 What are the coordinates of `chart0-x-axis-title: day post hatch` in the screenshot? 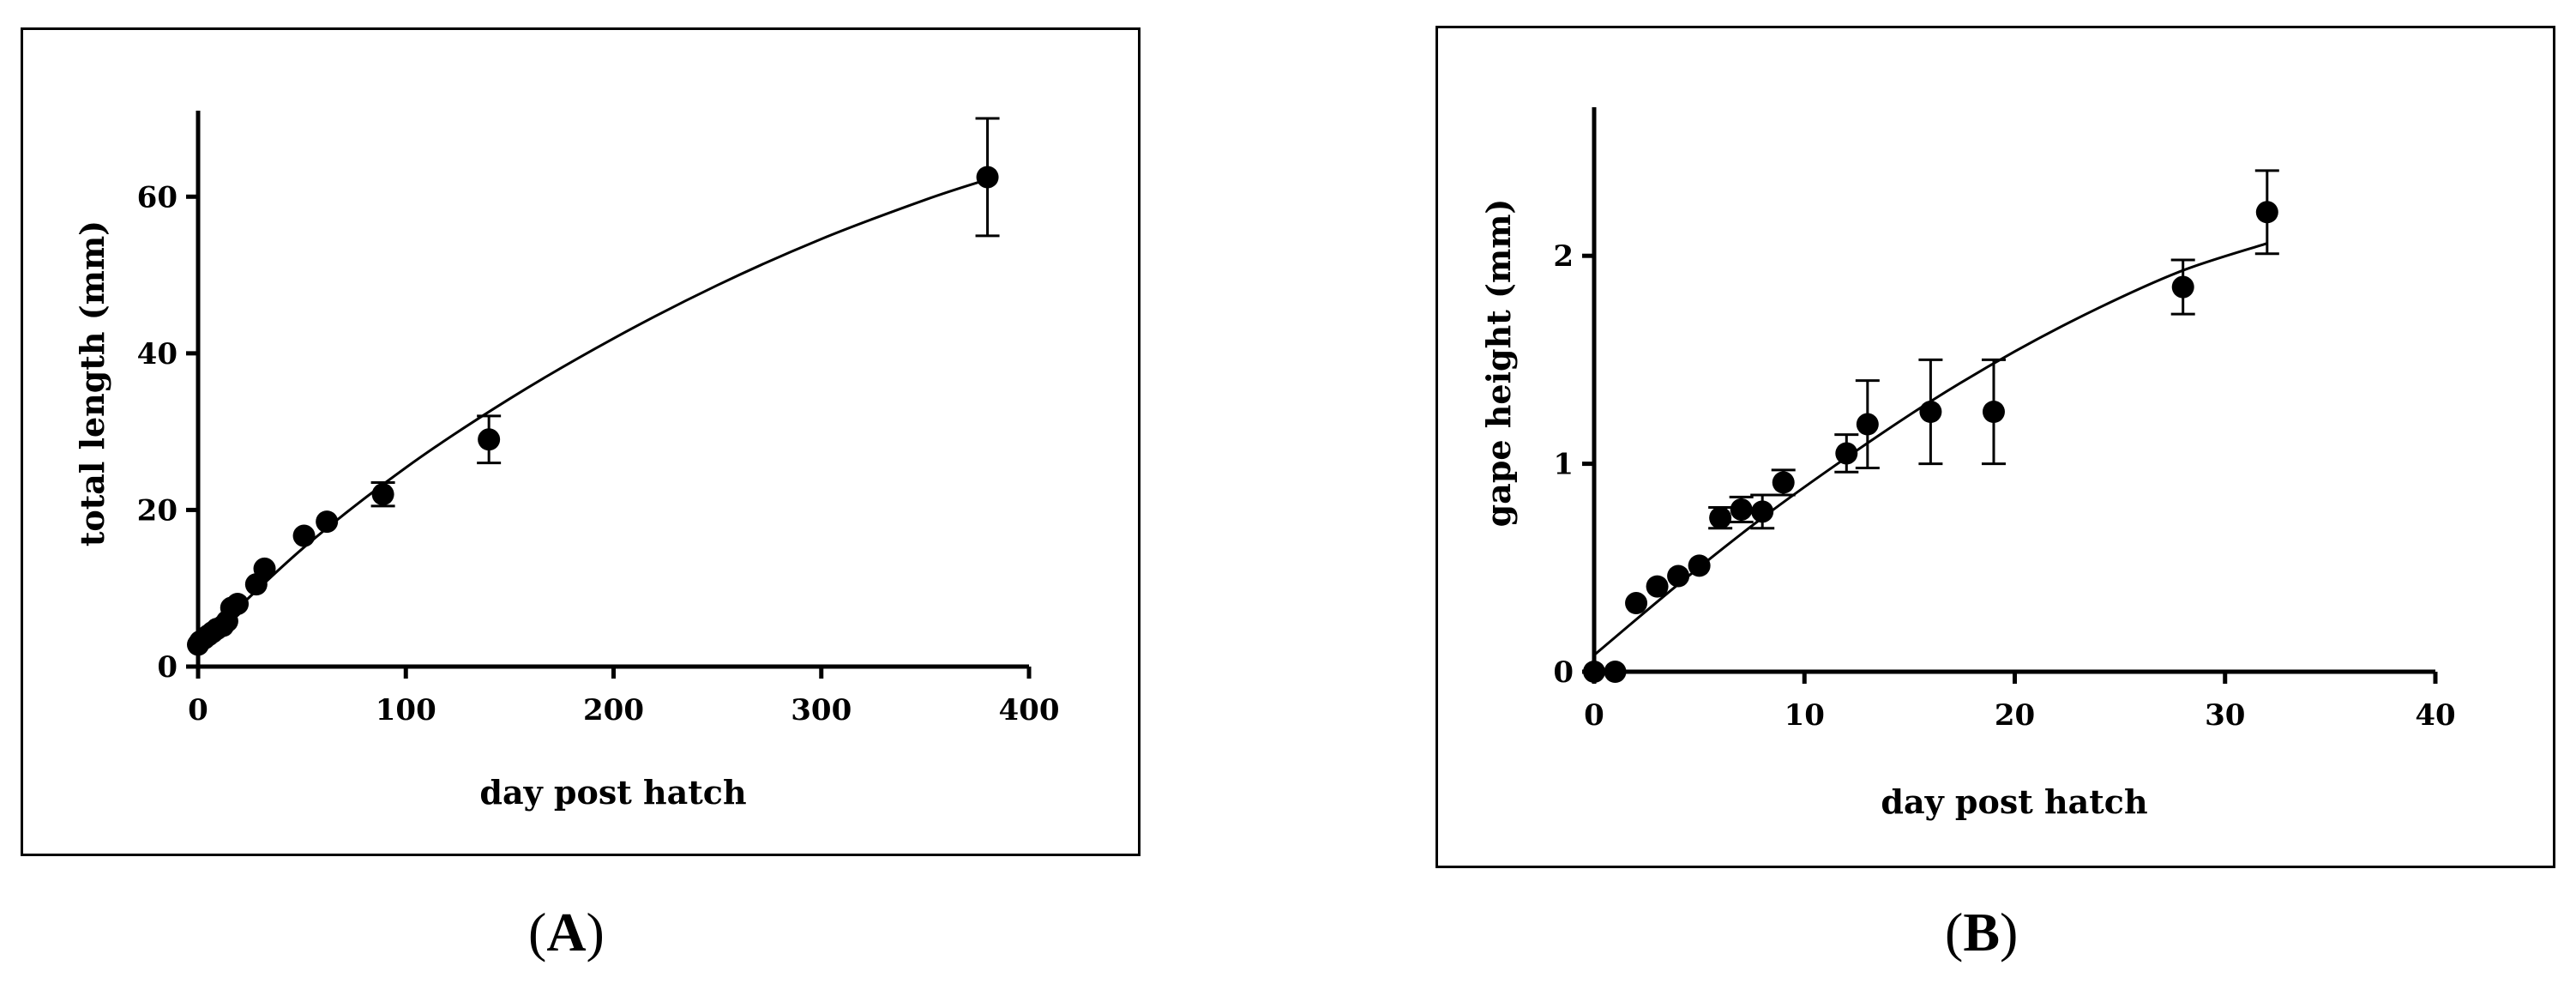 It's located at (612, 792).